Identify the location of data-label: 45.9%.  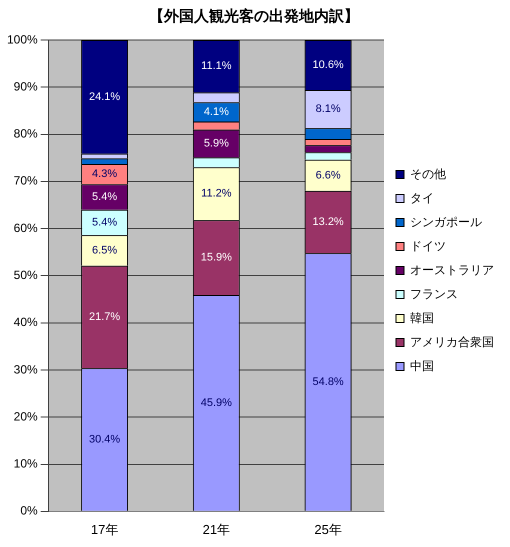
(216, 402).